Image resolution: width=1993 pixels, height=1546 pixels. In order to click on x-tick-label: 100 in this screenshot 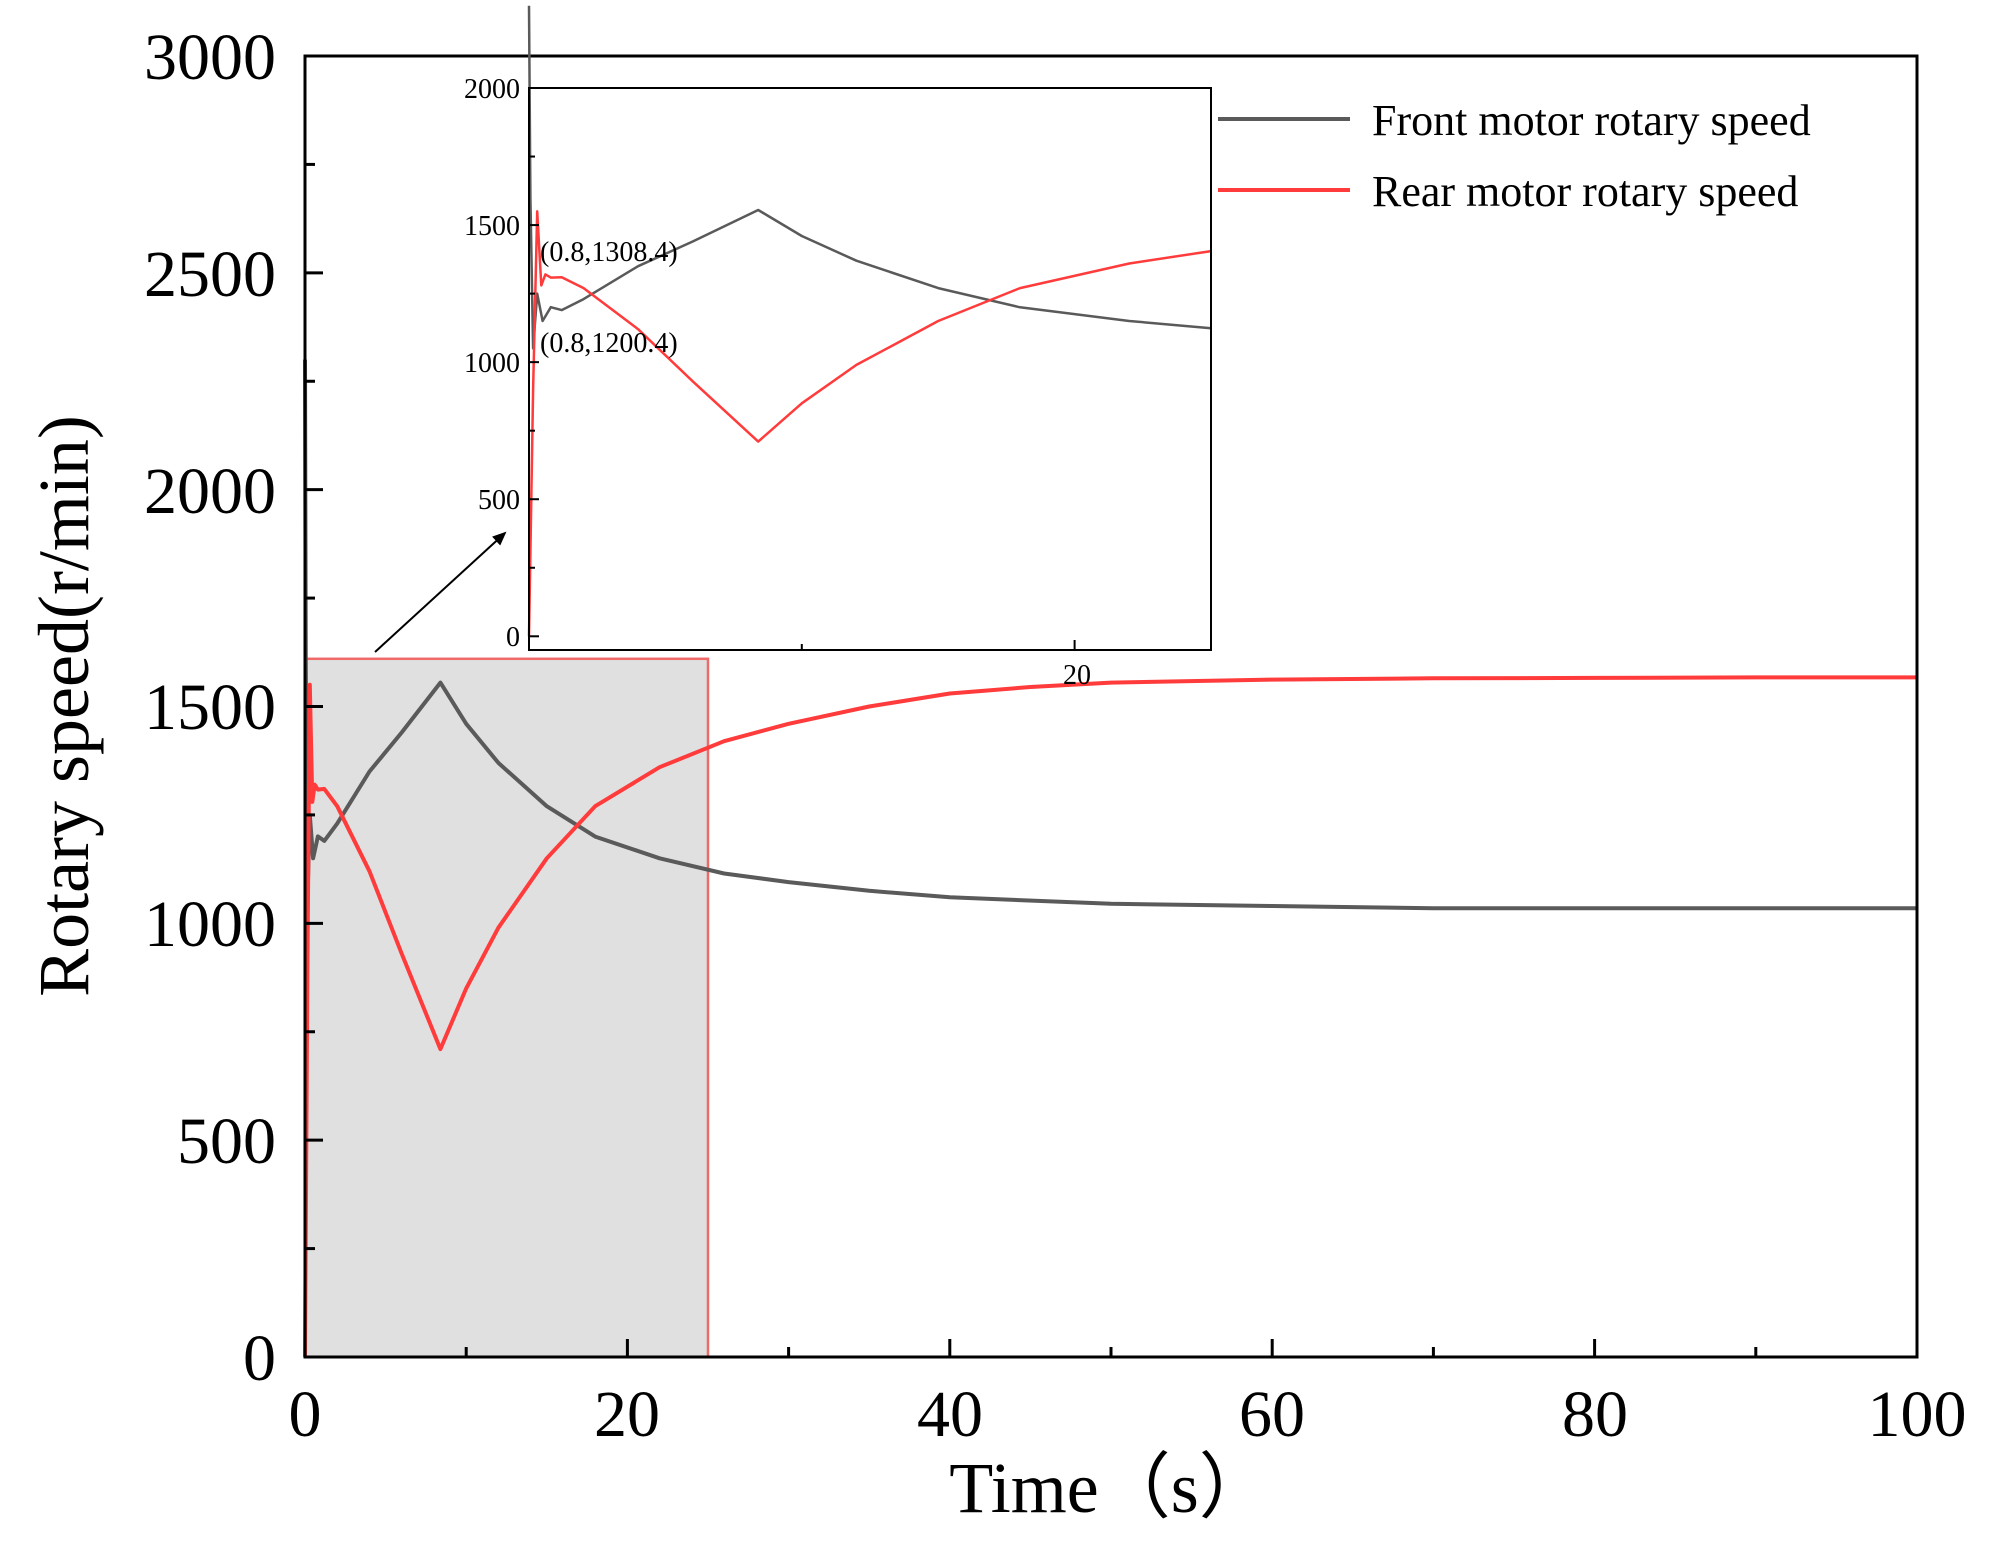, I will do `click(1917, 1414)`.